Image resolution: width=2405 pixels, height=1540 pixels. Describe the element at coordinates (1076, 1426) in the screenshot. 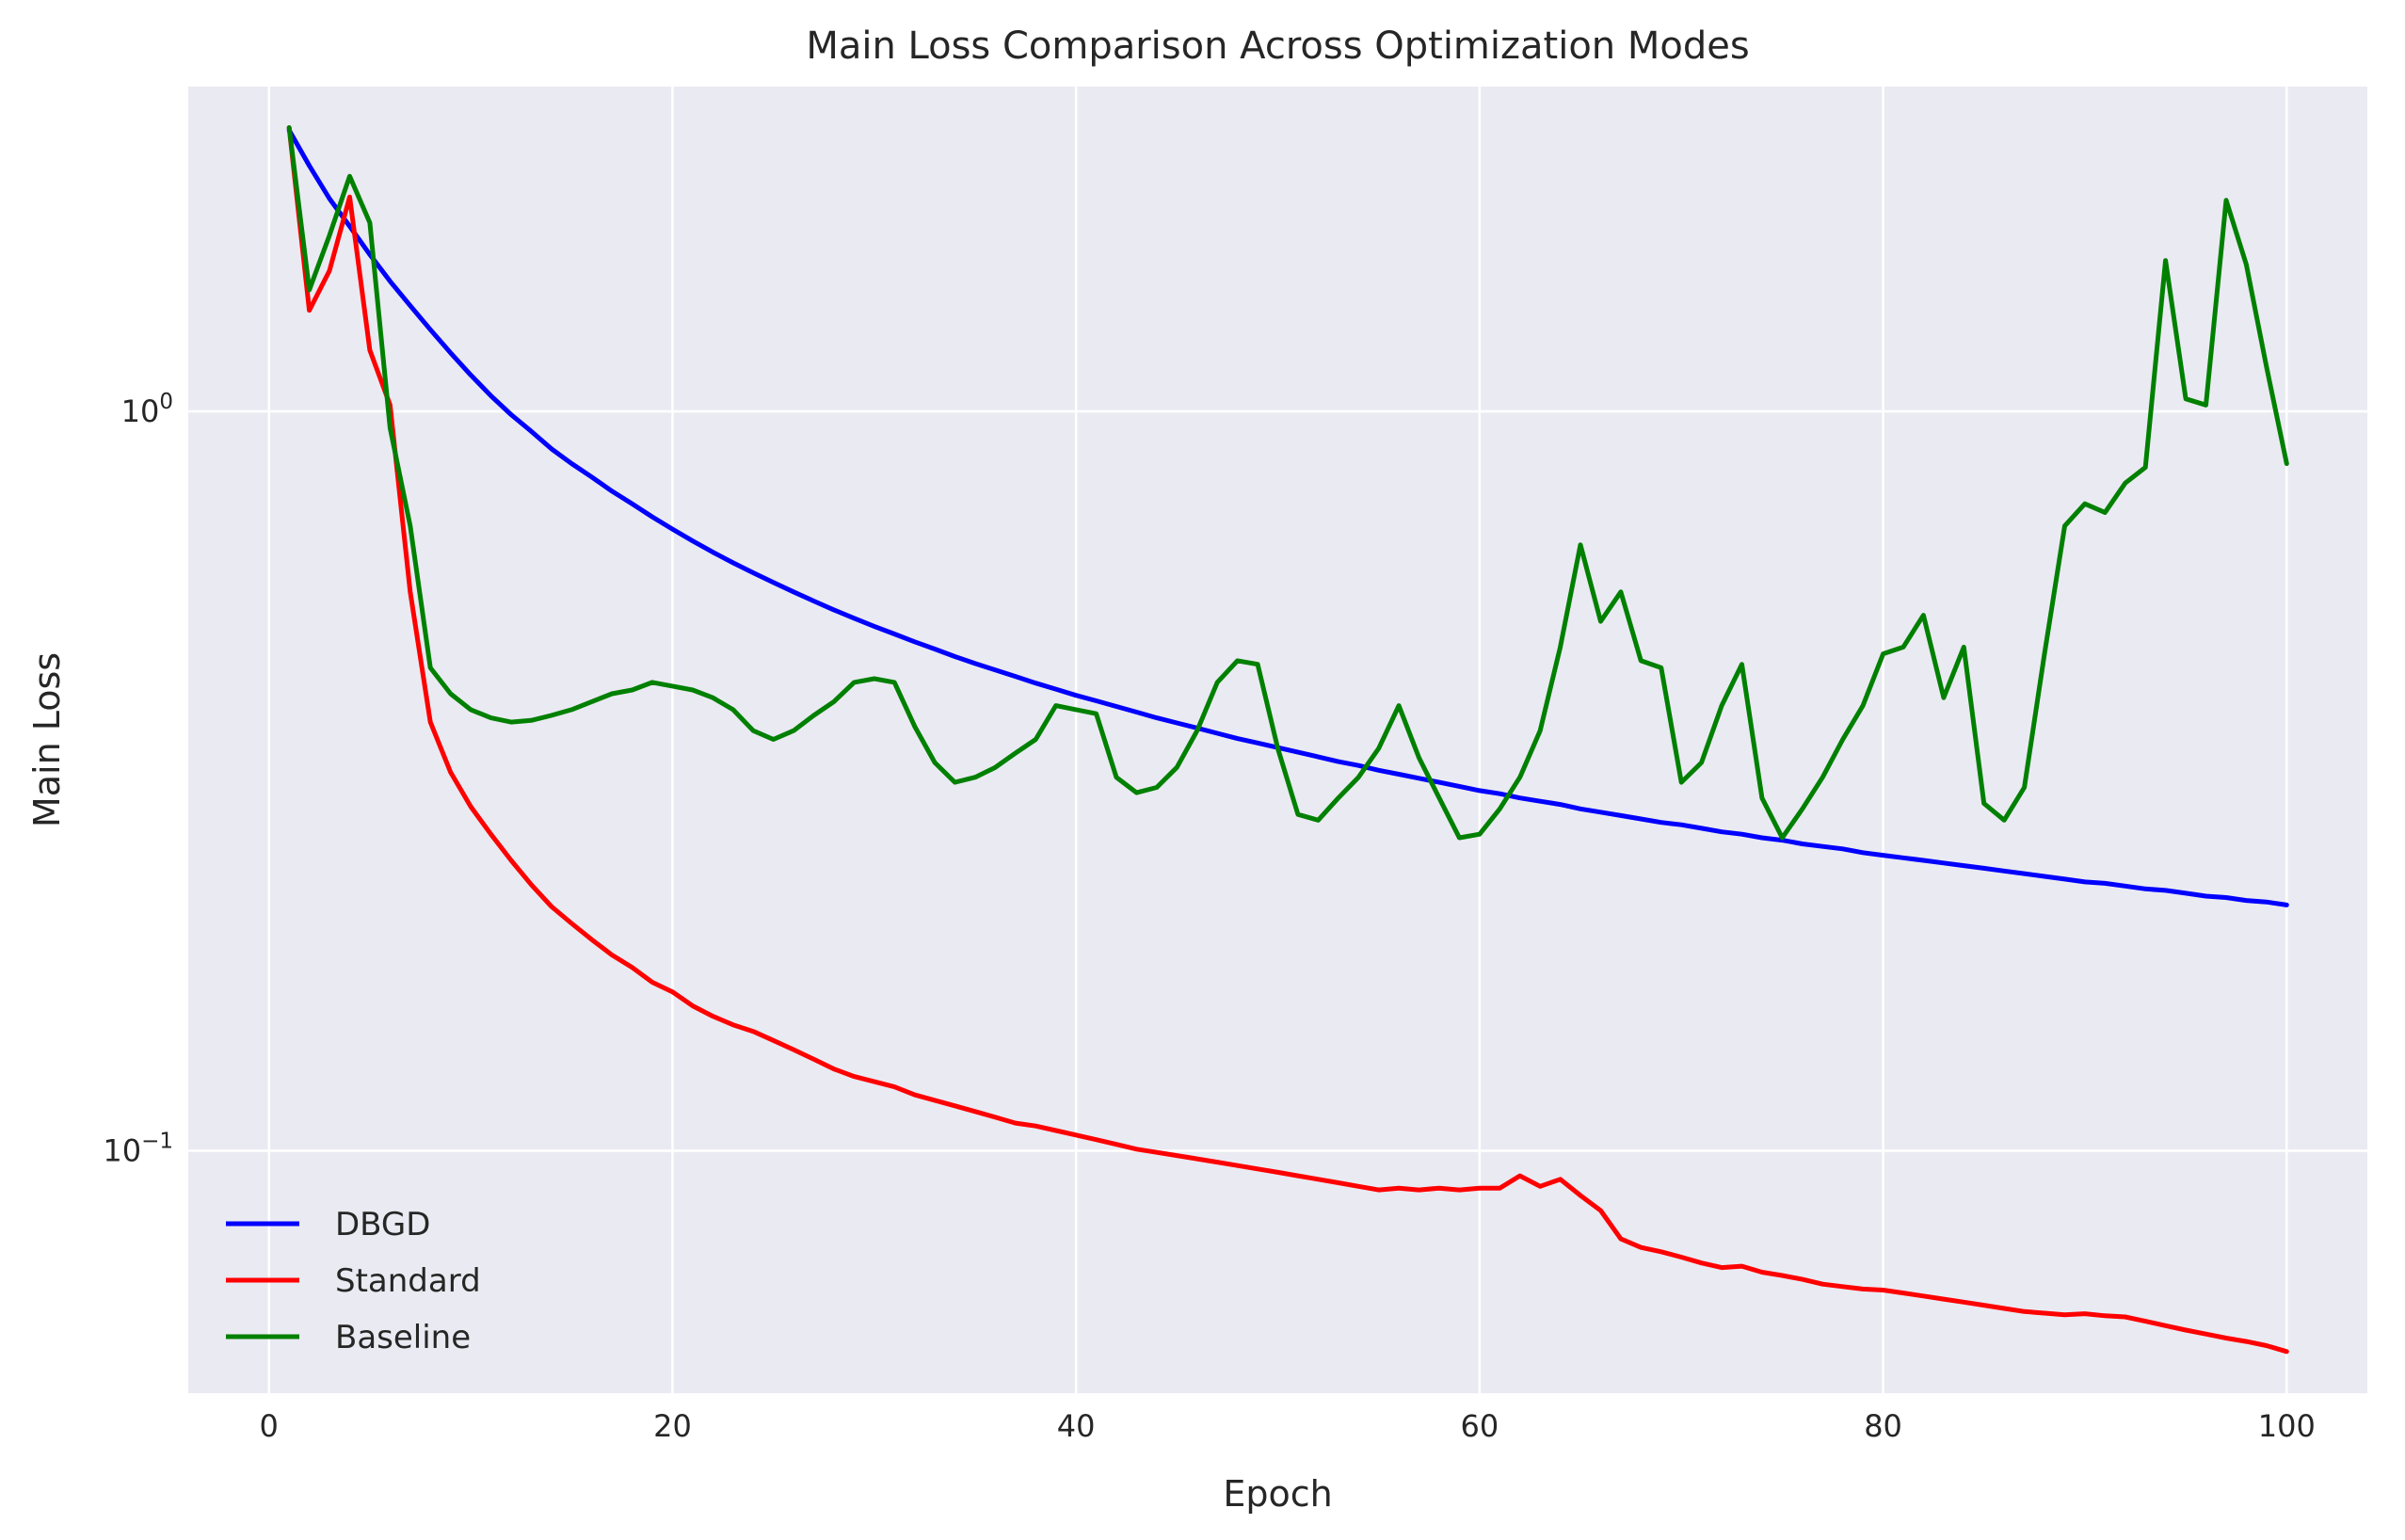

I see `x-tick-label: 40` at that location.